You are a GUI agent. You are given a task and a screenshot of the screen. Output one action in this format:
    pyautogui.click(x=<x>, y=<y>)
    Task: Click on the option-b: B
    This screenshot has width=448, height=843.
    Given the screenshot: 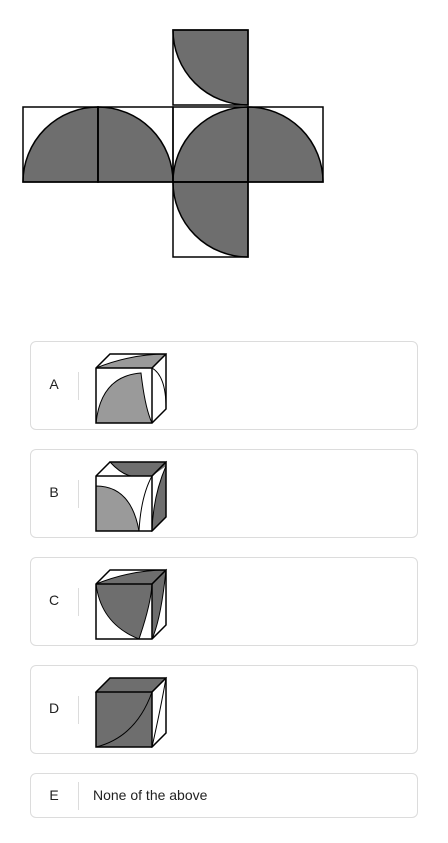 What is the action you would take?
    pyautogui.click(x=224, y=493)
    